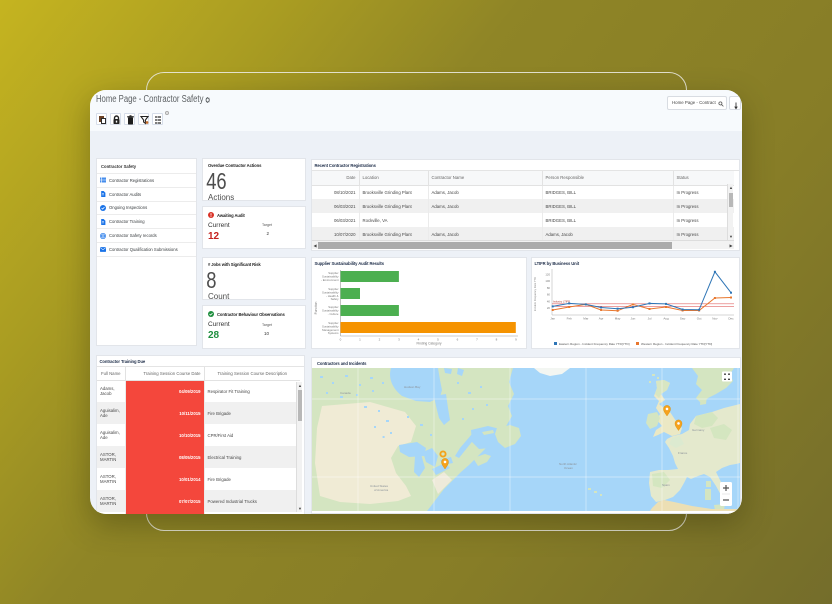 This screenshot has width=832, height=604. What do you see at coordinates (549, 302) in the screenshot?
I see `svg-text: 40` at bounding box center [549, 302].